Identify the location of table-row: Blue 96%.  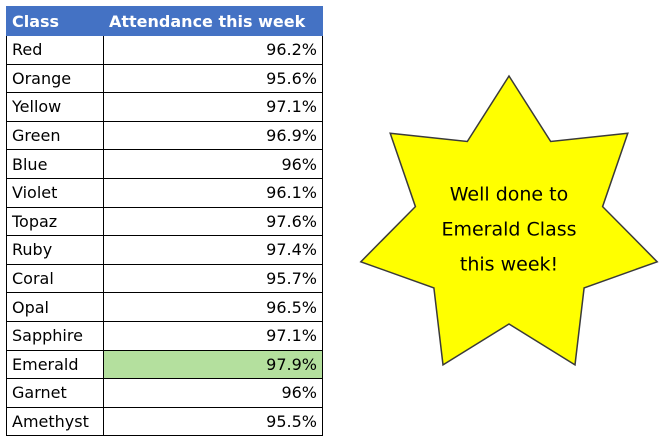
(164, 164).